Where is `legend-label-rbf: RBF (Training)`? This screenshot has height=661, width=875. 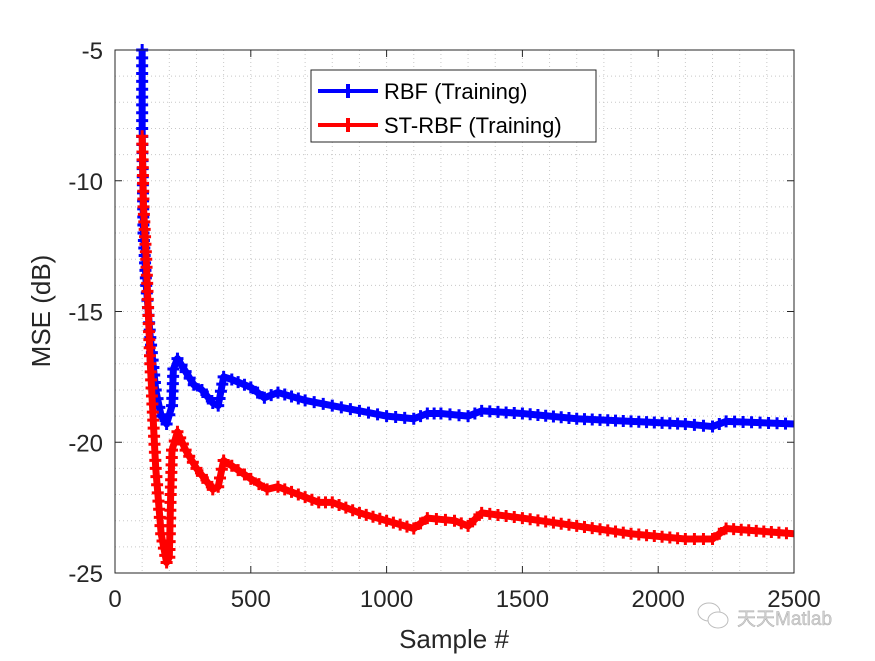 legend-label-rbf: RBF (Training) is located at coordinates (455, 91).